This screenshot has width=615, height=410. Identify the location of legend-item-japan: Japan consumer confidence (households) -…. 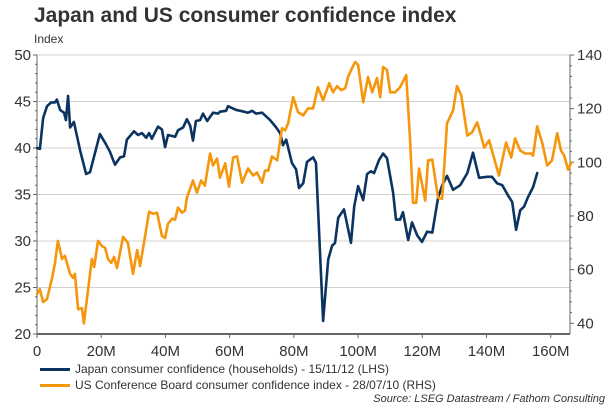
(238, 369).